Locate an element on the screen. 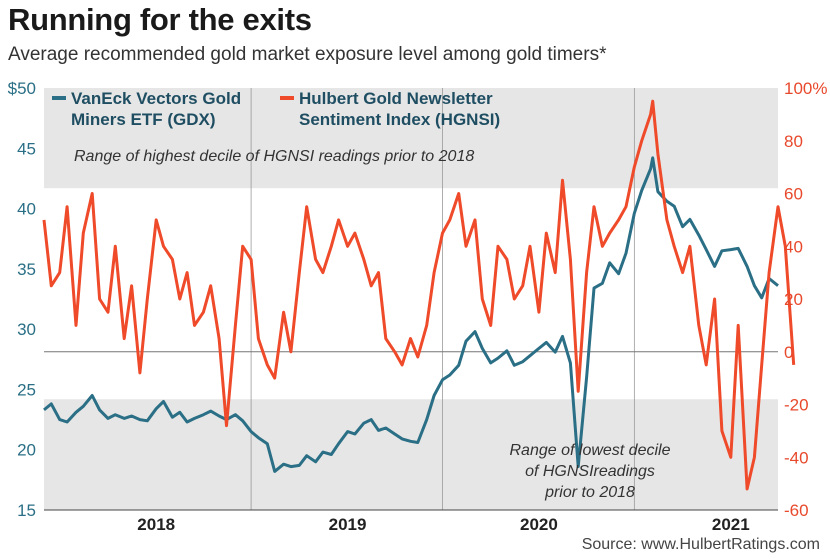  x-axis-tick-label: 2021 is located at coordinates (731, 524).